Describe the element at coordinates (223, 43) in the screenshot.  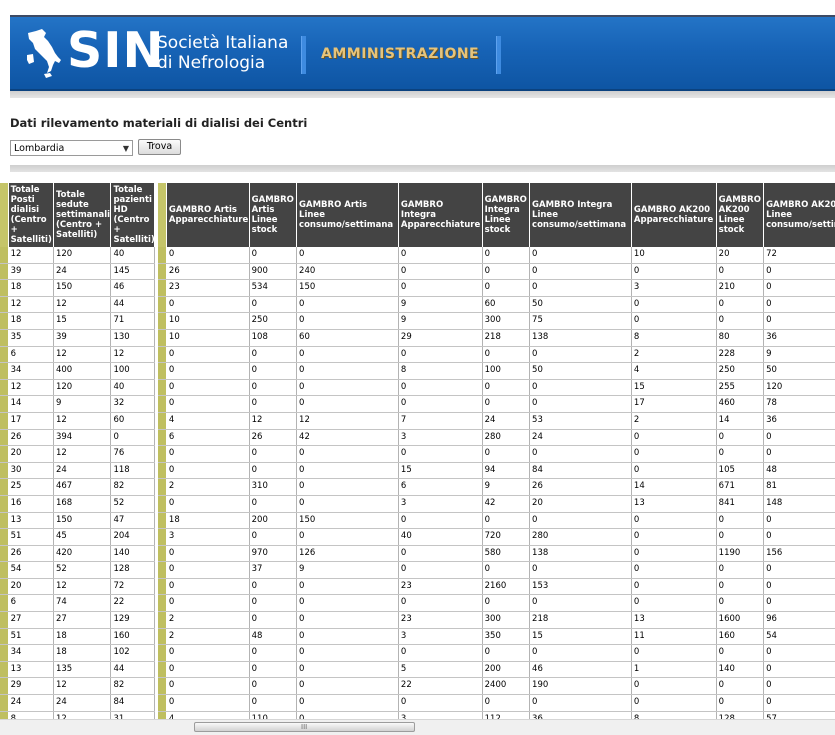
I see `organization-name-line1: Società Italiana` at that location.